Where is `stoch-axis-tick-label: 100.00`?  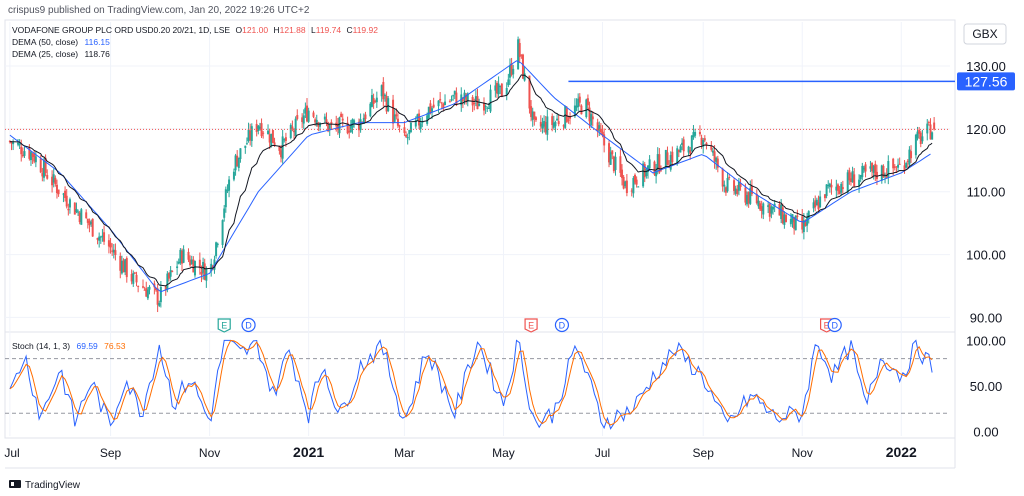
stoch-axis-tick-label: 100.00 is located at coordinates (986, 340).